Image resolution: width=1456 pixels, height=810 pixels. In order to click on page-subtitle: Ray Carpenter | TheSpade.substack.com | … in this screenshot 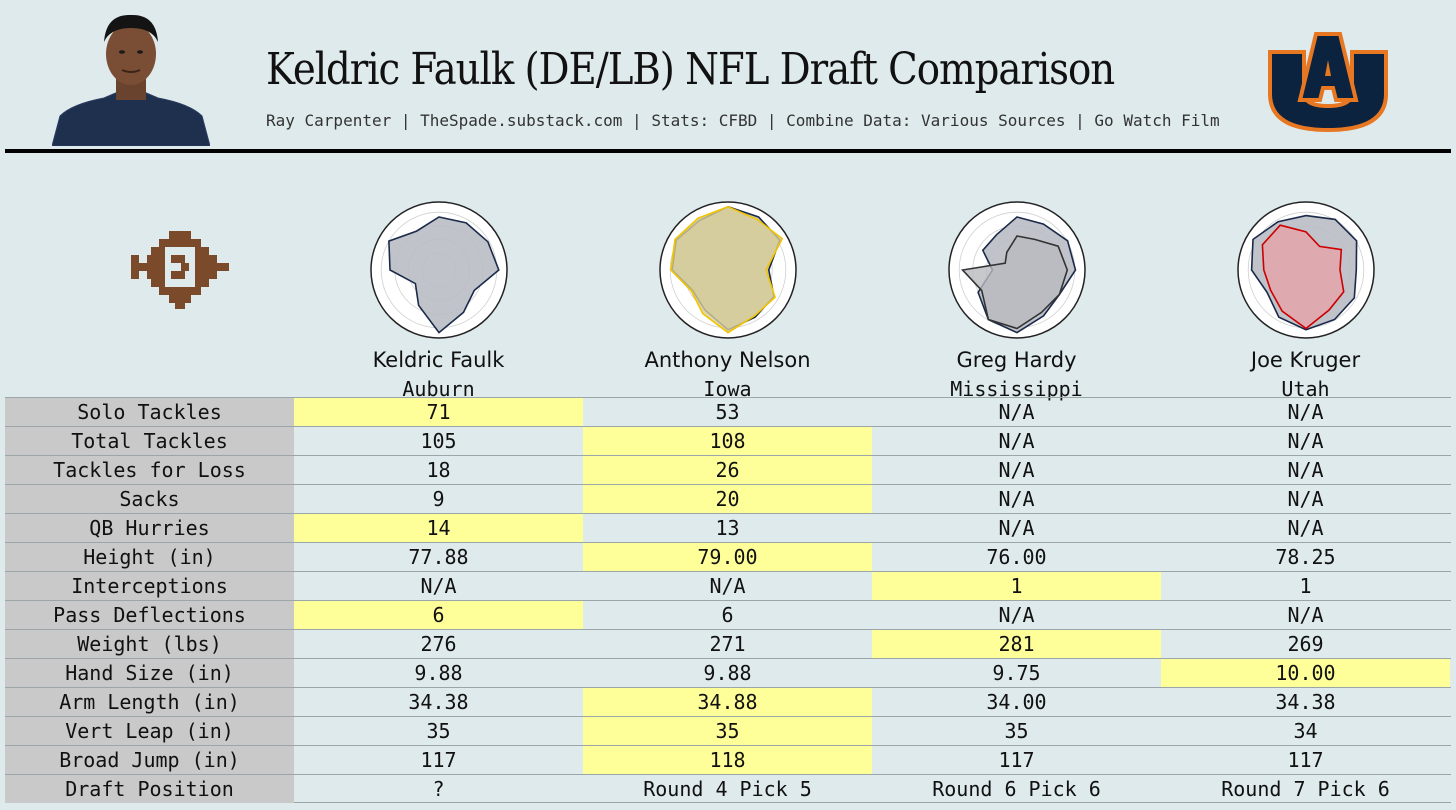, I will do `click(743, 120)`.